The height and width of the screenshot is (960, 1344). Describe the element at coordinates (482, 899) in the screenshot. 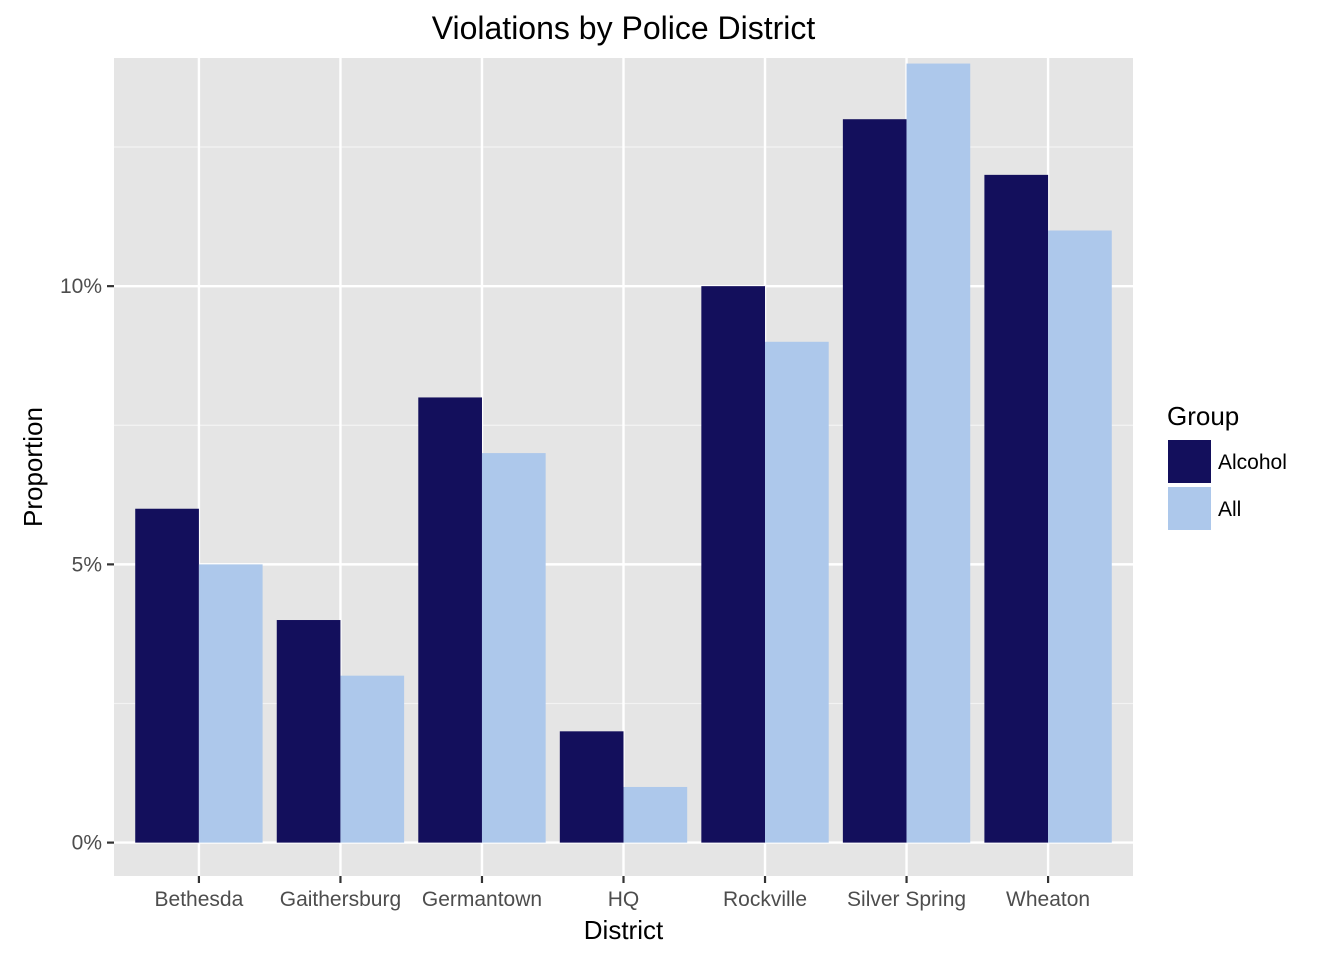

I see `x-tick-label: Germantown` at that location.